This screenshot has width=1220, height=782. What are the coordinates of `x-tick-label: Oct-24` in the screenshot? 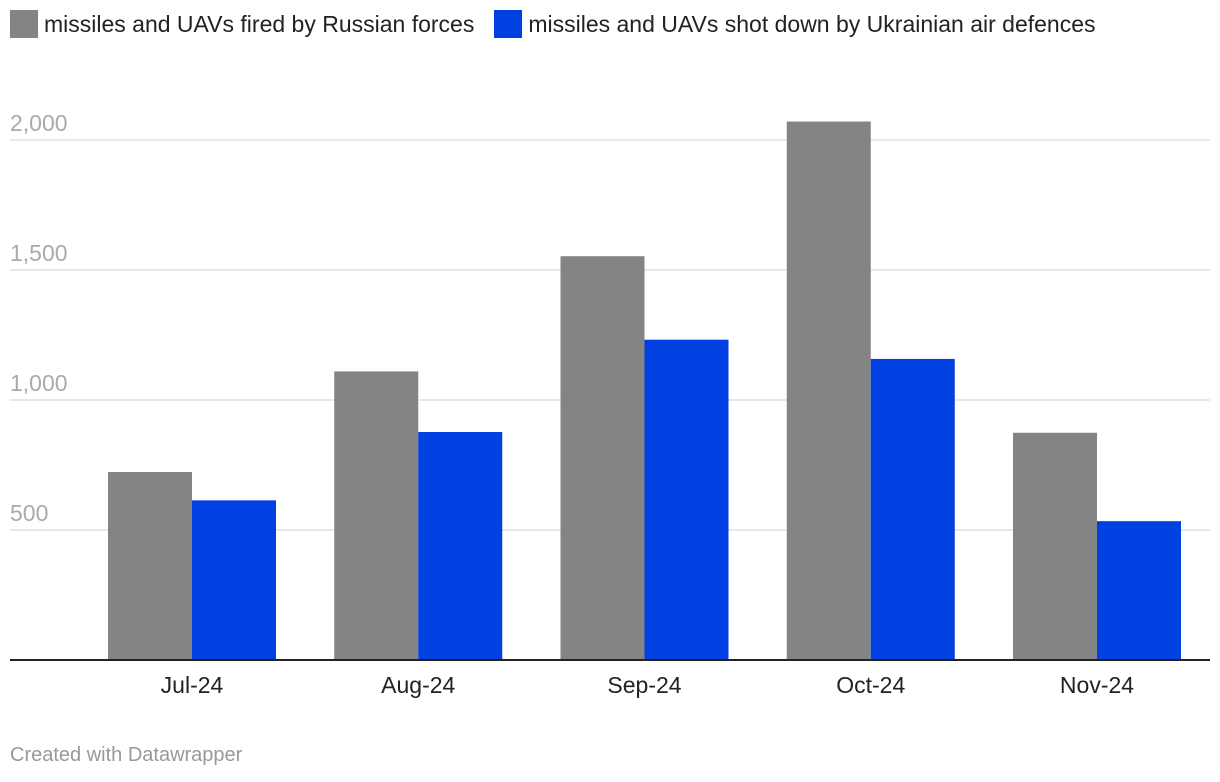 It's located at (870, 685).